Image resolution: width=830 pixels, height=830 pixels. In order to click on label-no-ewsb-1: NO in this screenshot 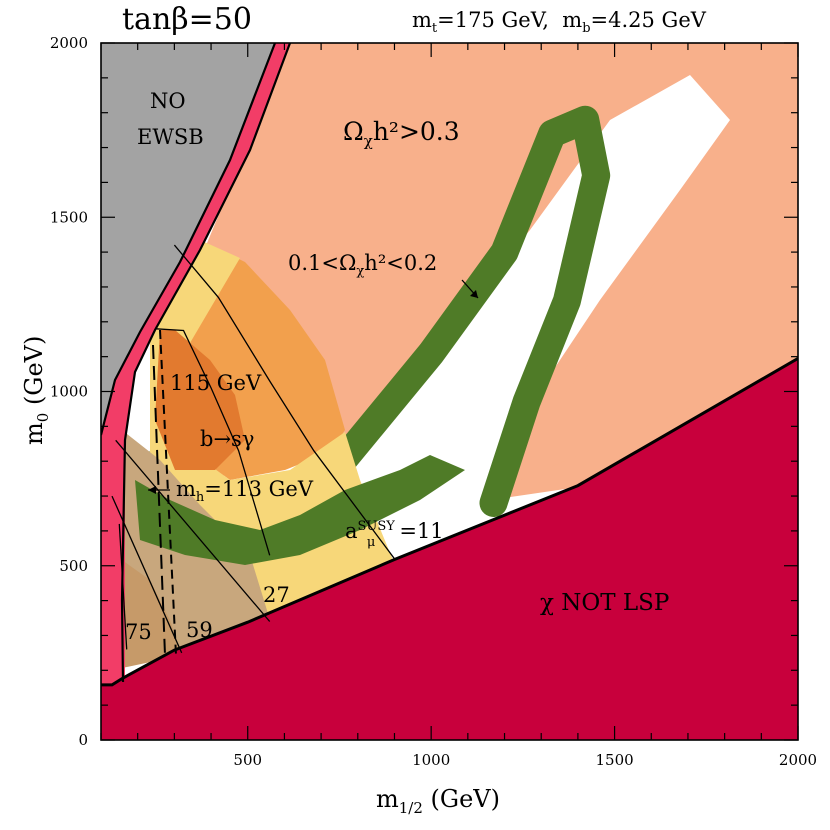, I will do `click(168, 101)`.